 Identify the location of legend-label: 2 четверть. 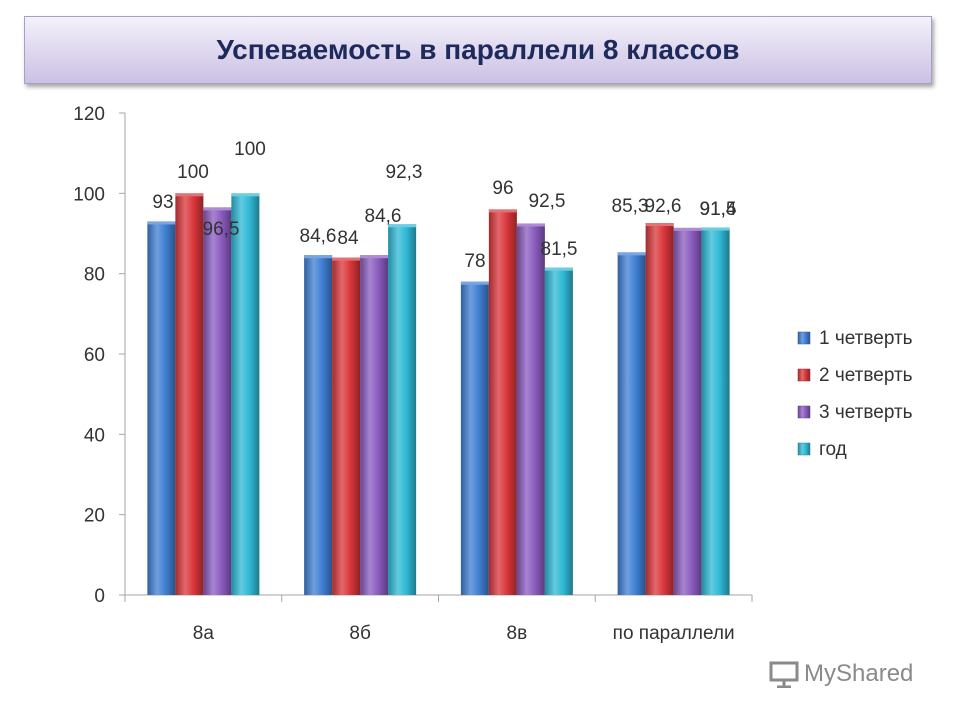
(866, 375).